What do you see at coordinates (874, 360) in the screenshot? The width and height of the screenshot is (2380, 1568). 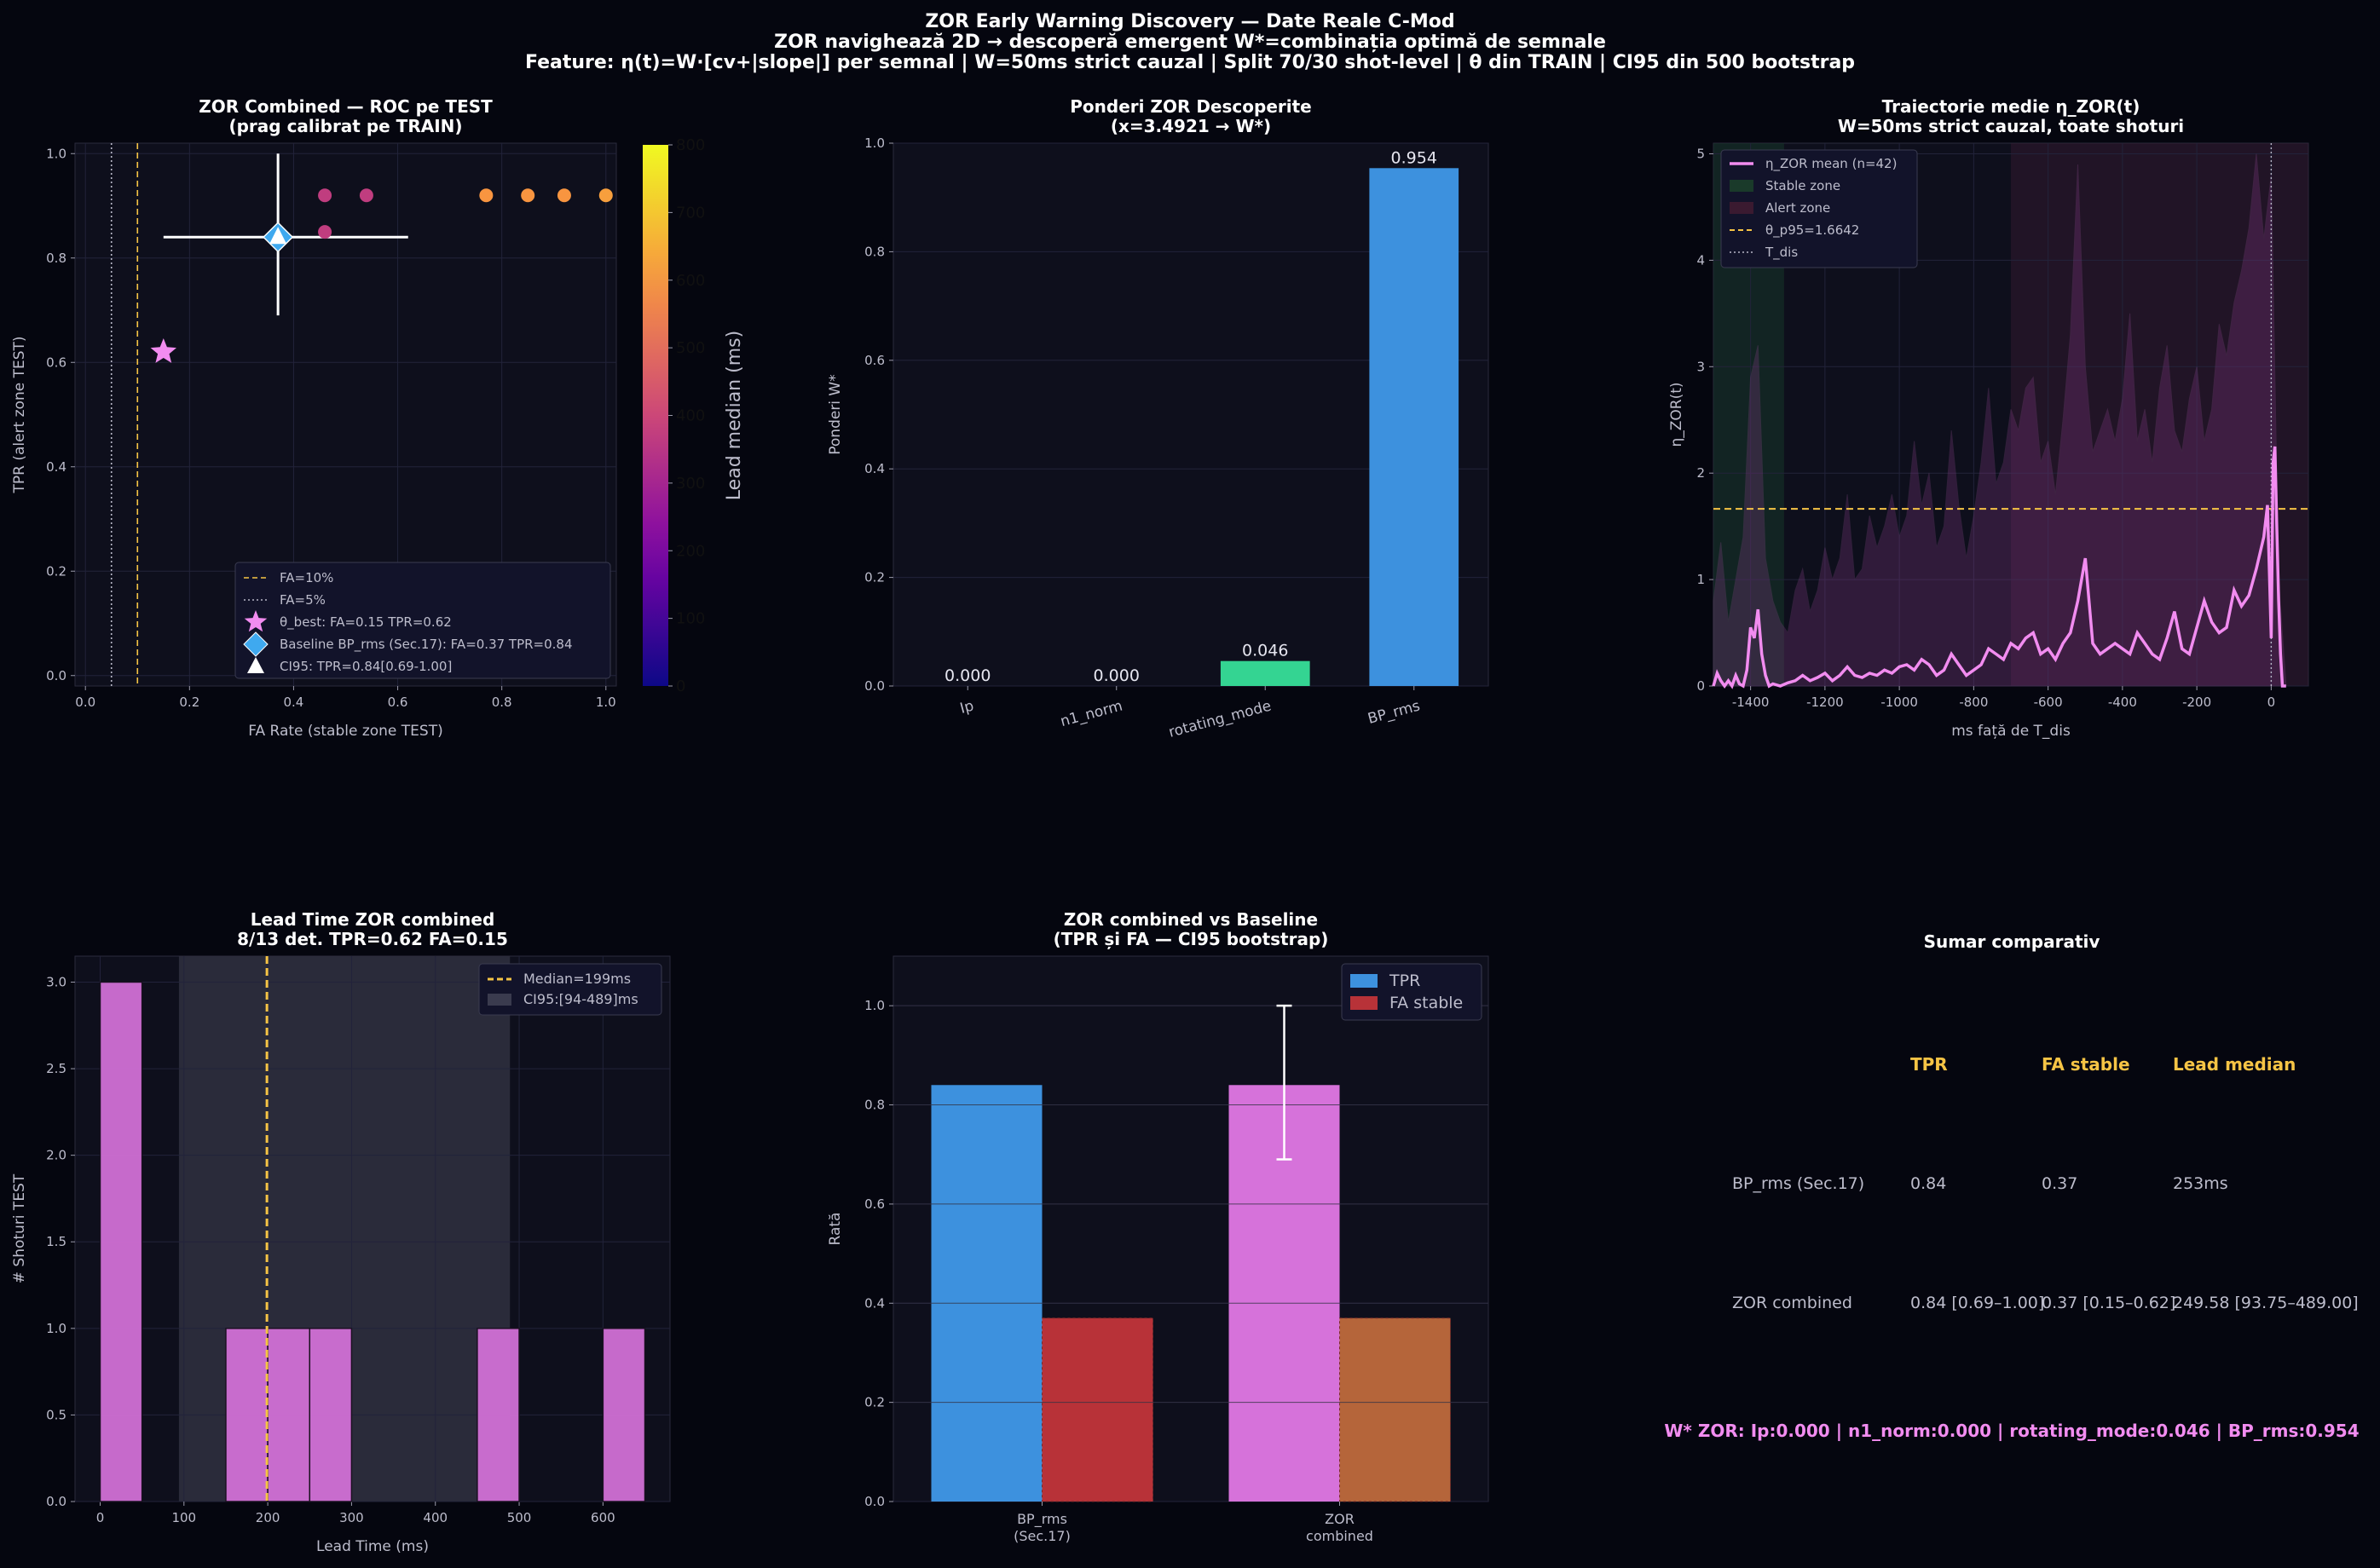 I see `weights-ytick-label: 0.6` at bounding box center [874, 360].